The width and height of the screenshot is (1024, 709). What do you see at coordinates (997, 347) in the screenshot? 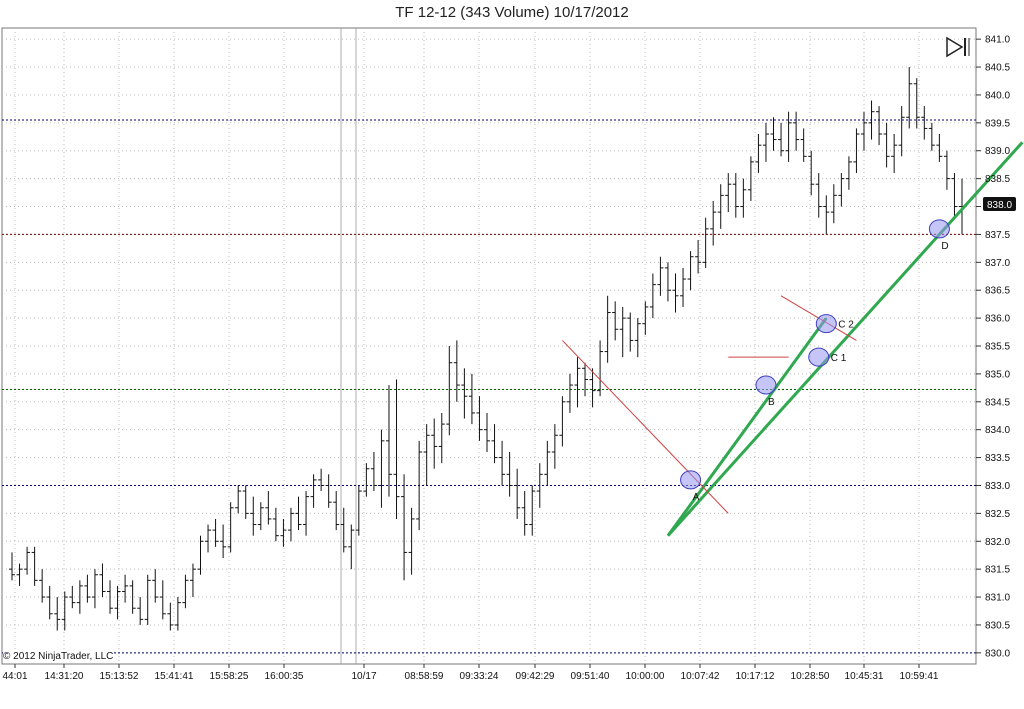
I see `y-tick-label: 835.5` at bounding box center [997, 347].